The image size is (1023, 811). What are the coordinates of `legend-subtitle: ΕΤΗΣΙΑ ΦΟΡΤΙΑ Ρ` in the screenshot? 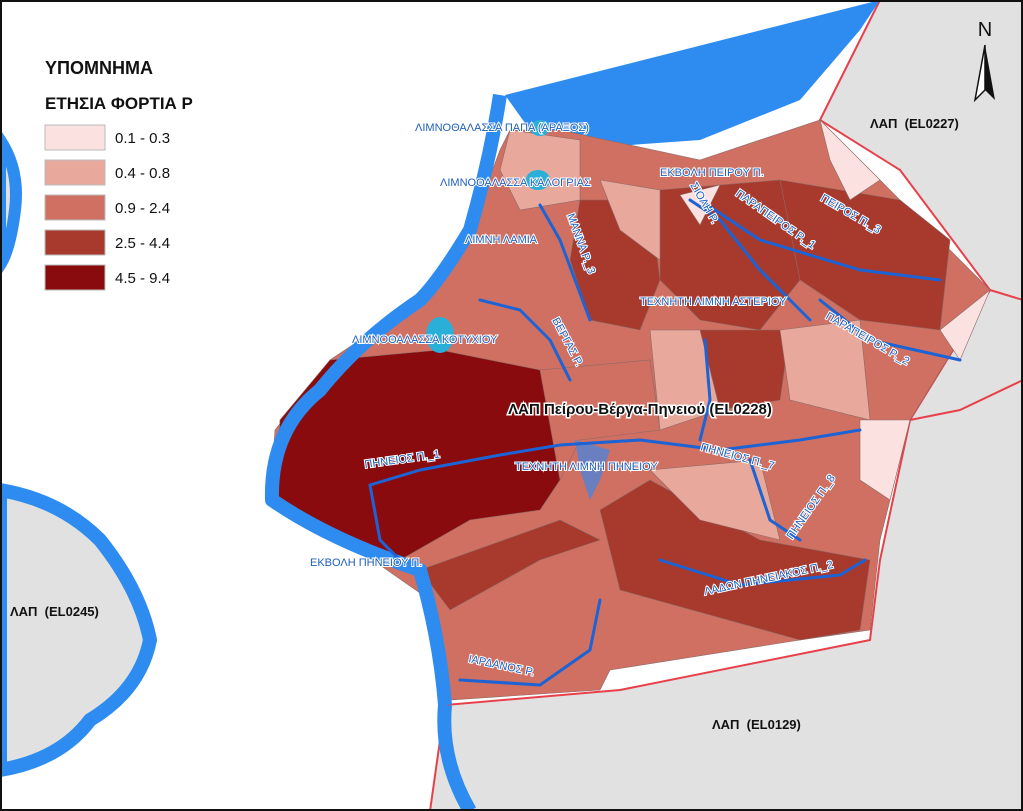 It's located at (119, 103).